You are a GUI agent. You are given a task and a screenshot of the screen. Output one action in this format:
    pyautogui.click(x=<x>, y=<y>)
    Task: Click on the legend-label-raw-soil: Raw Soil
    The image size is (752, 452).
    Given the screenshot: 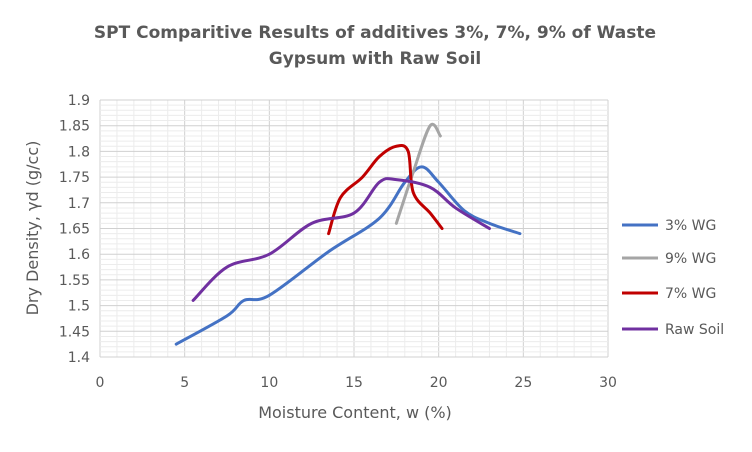 What is the action you would take?
    pyautogui.click(x=694, y=330)
    